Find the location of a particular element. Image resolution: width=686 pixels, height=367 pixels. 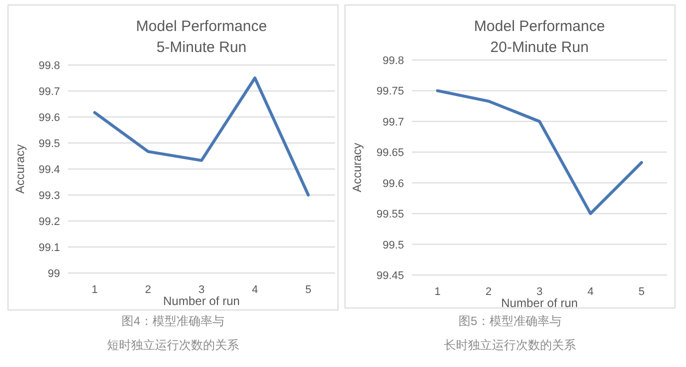

y-tick-label: 99.75 is located at coordinates (390, 92).